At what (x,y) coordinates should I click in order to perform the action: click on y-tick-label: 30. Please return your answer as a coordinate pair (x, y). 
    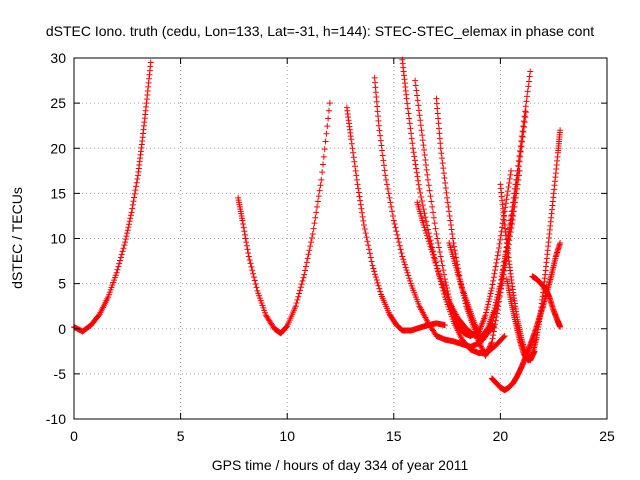
    Looking at the image, I should click on (58, 58).